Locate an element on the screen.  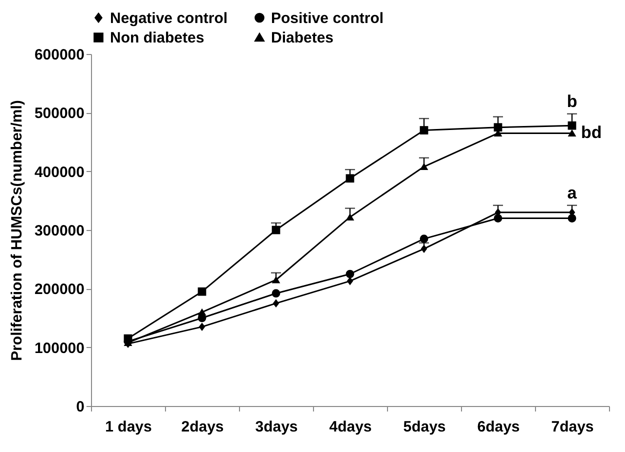
legend-label: Diabetes is located at coordinates (302, 38).